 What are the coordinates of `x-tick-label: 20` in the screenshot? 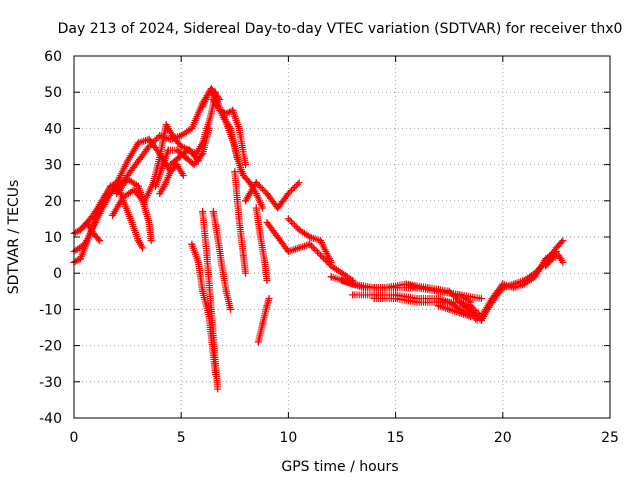 It's located at (503, 438).